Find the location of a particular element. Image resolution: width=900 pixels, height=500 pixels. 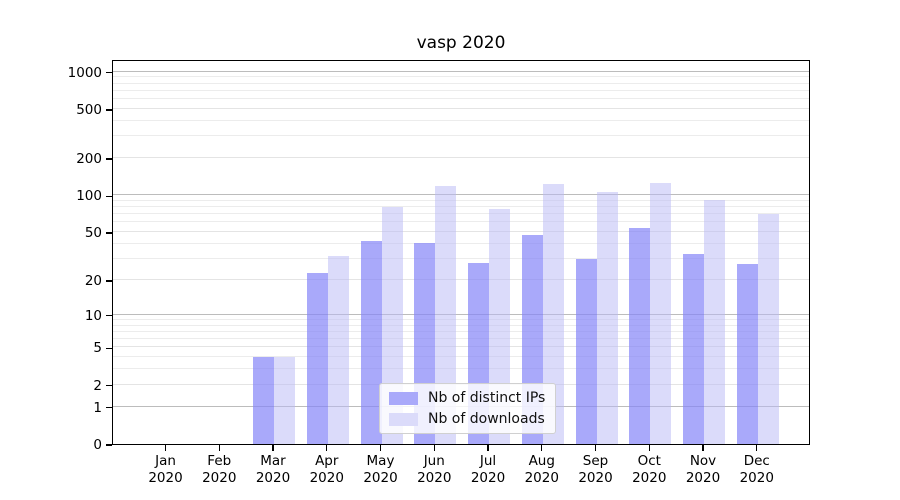

x-tick-mark-jul is located at coordinates (488, 448).